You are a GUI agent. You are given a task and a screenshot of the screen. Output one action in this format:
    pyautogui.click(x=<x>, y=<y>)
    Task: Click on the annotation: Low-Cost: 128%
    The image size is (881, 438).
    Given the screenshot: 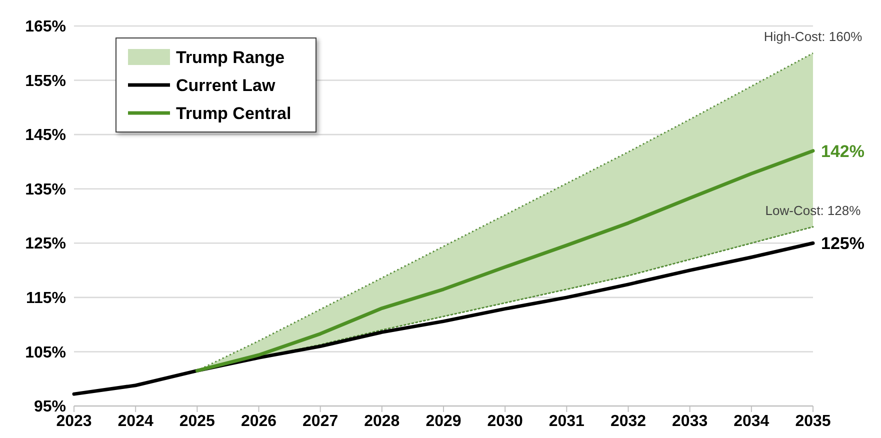 What is the action you would take?
    pyautogui.click(x=813, y=210)
    